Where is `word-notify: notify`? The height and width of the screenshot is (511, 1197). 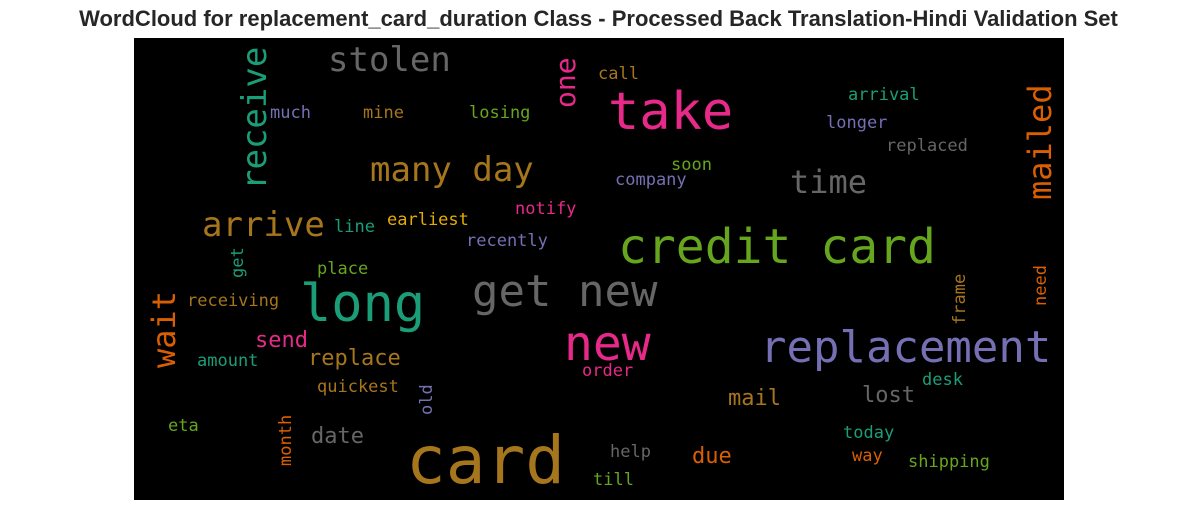 word-notify: notify is located at coordinates (546, 209).